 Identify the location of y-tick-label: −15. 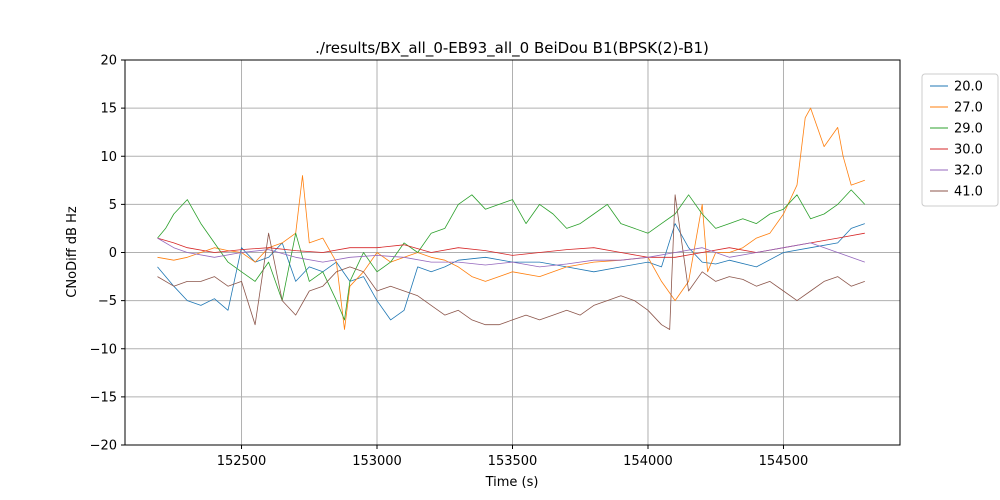
(103, 397).